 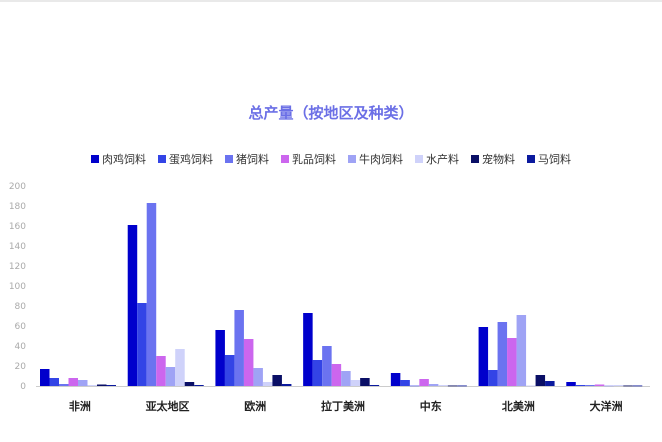 I want to click on legend-label: 乳品饲料, so click(x=314, y=159).